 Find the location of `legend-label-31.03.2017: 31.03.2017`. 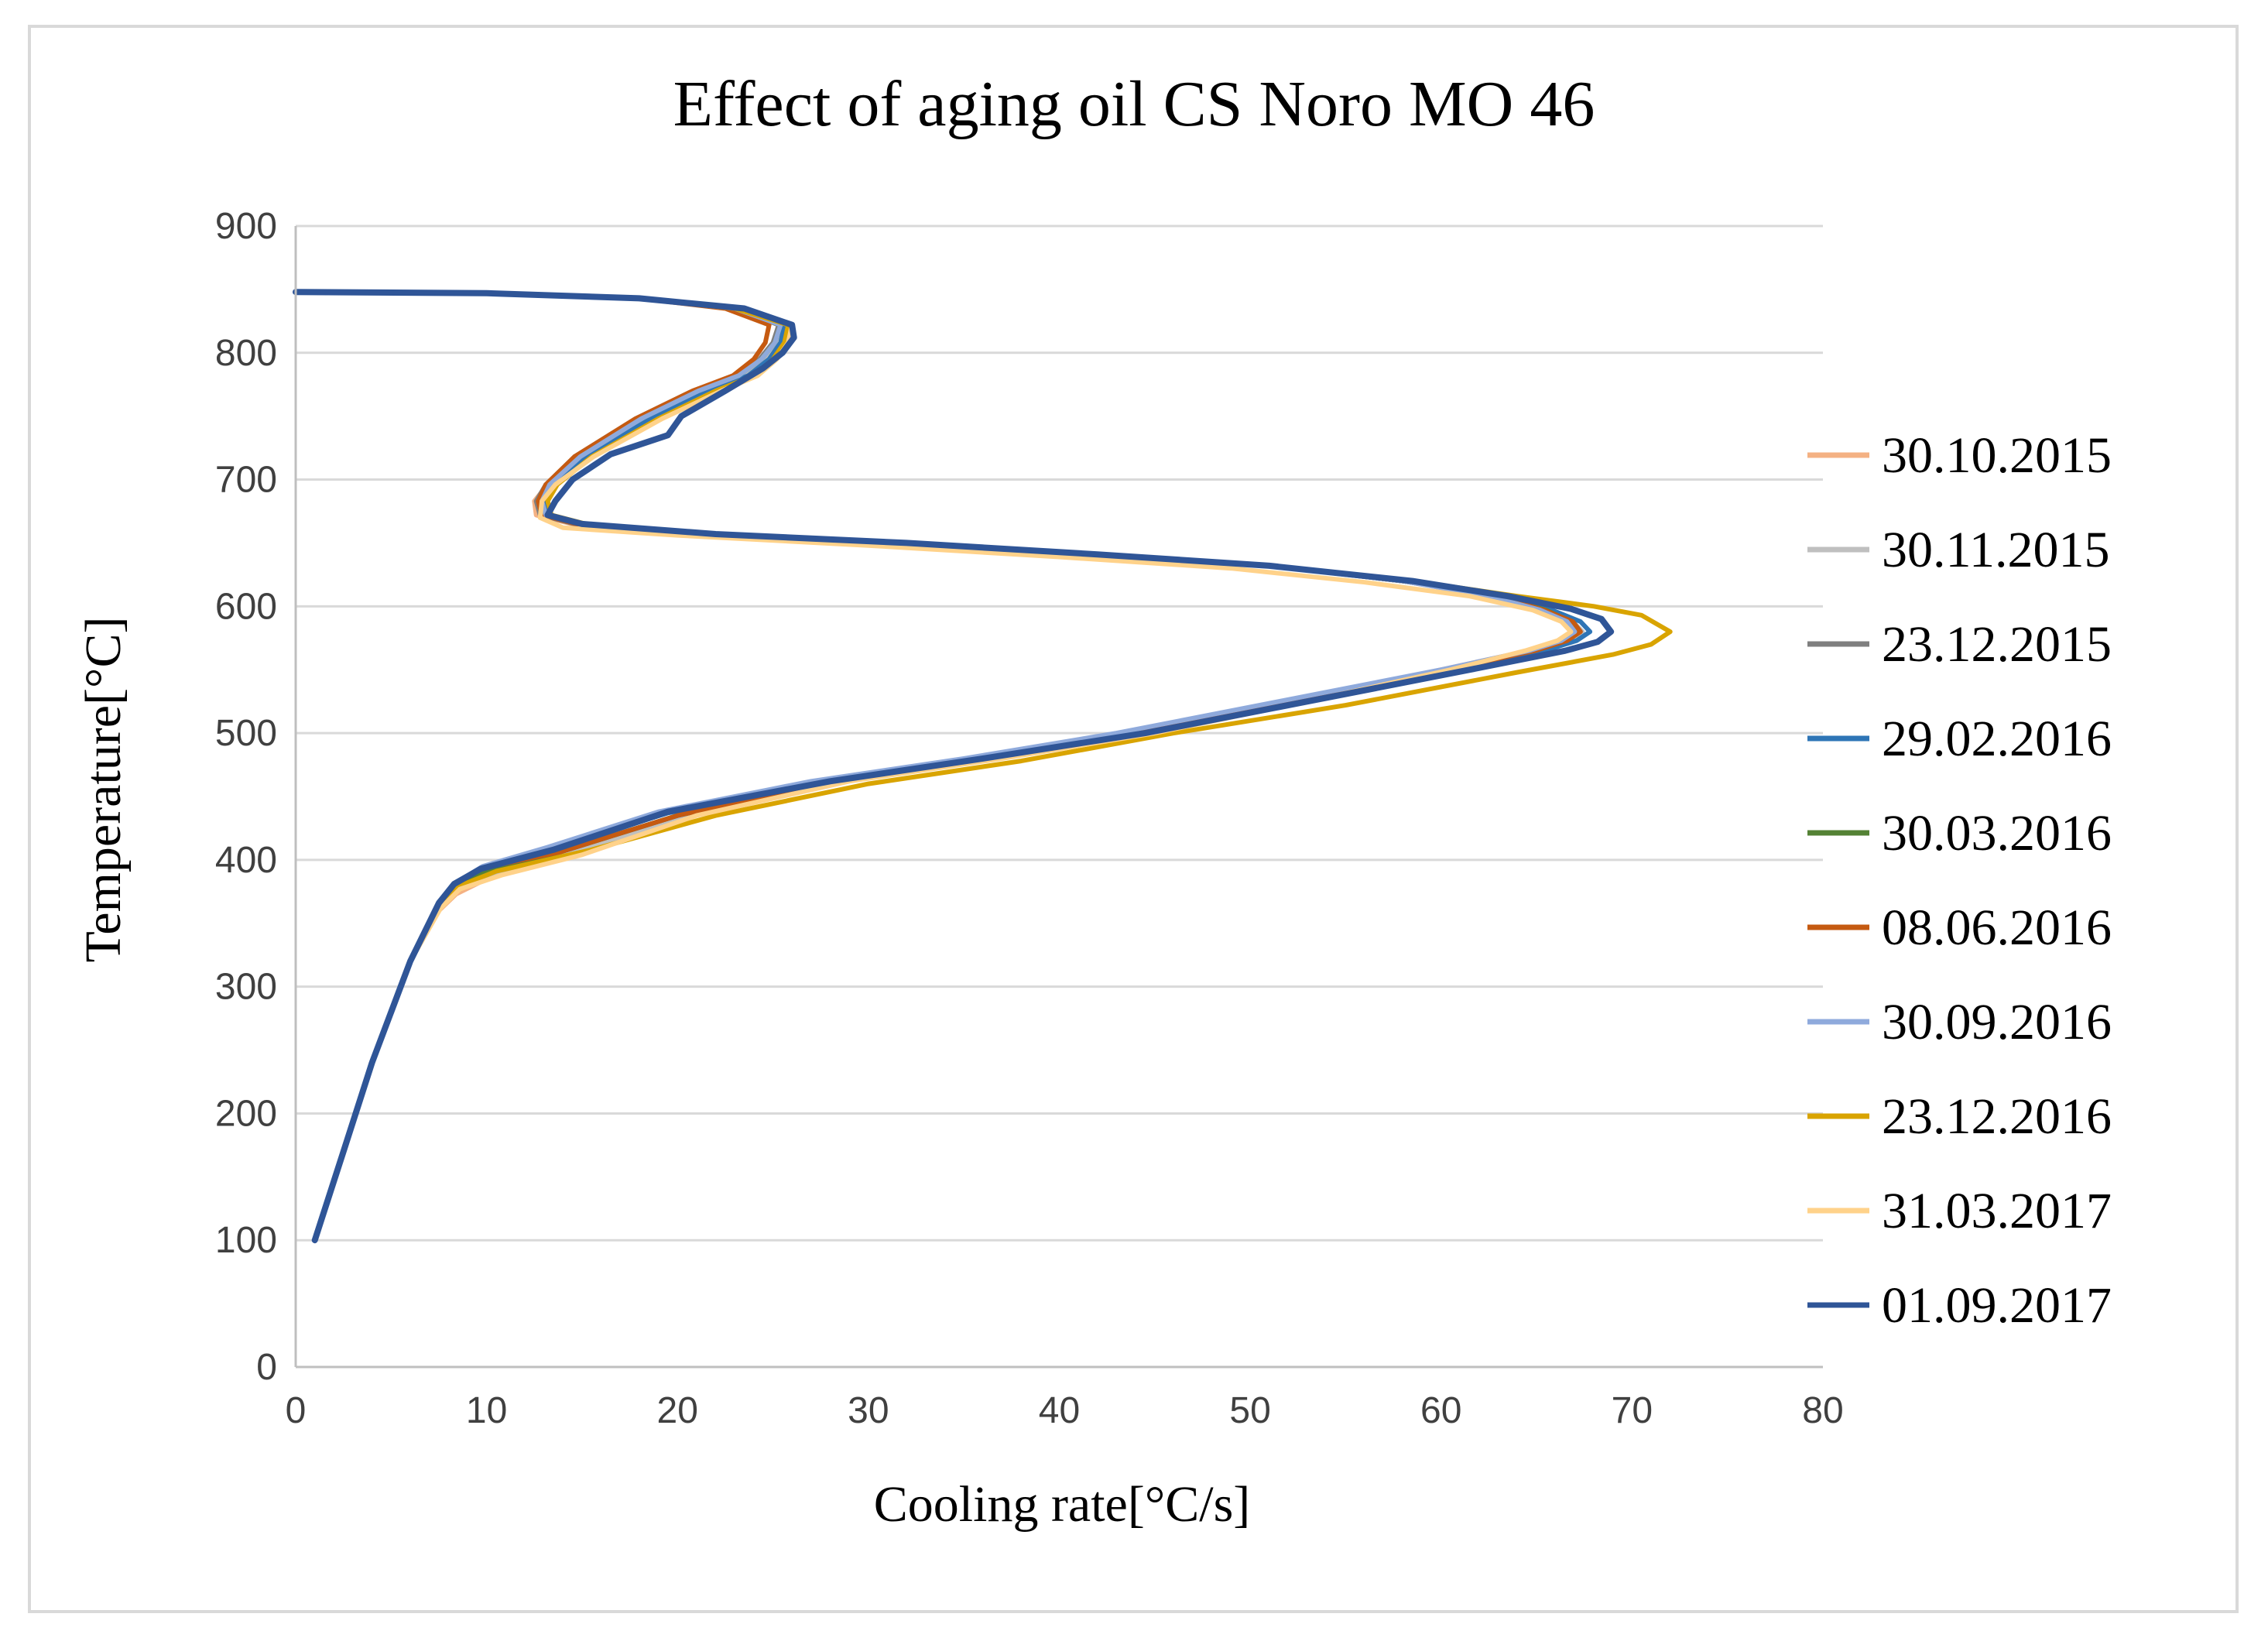

legend-label-31.03.2017: 31.03.2017 is located at coordinates (1997, 1211).